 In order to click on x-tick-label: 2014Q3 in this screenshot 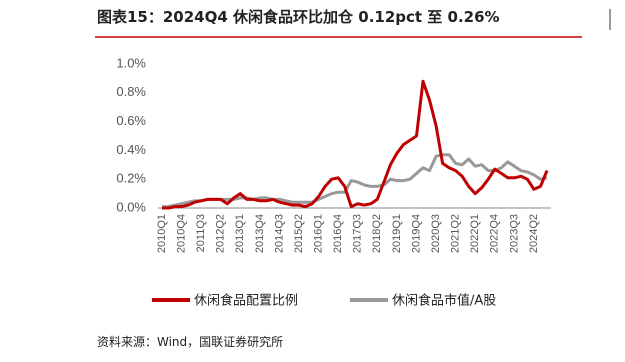, I will do `click(279, 233)`.